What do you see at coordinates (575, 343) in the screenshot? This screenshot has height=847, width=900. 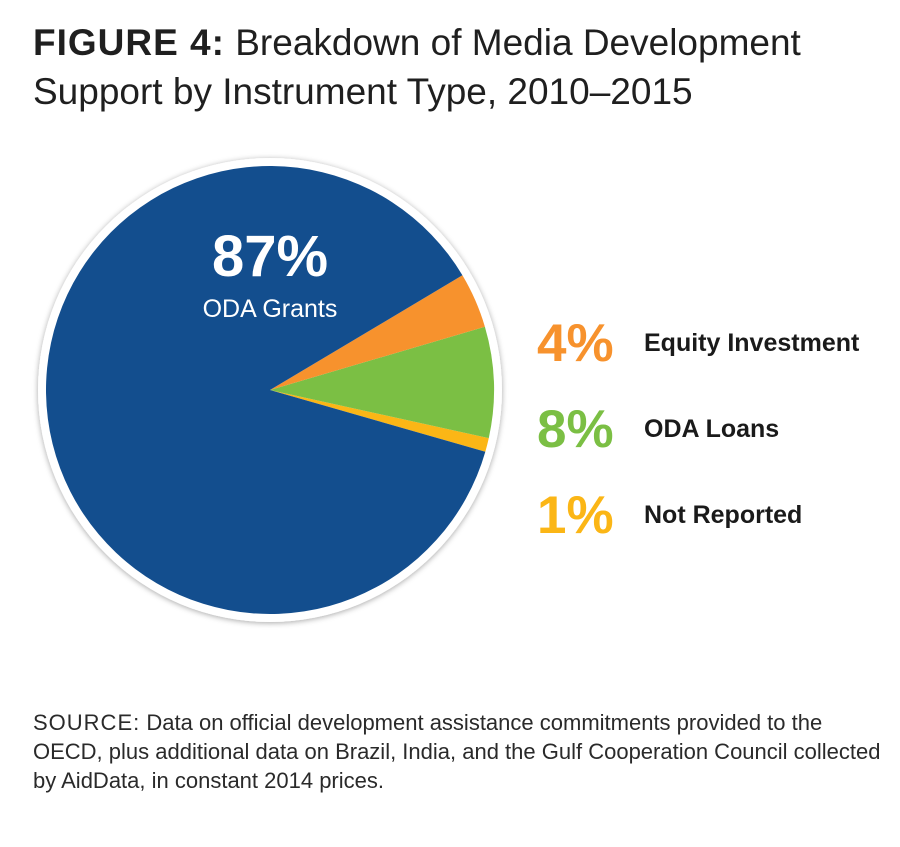 I see `legend-value-equity-investment: 4%` at bounding box center [575, 343].